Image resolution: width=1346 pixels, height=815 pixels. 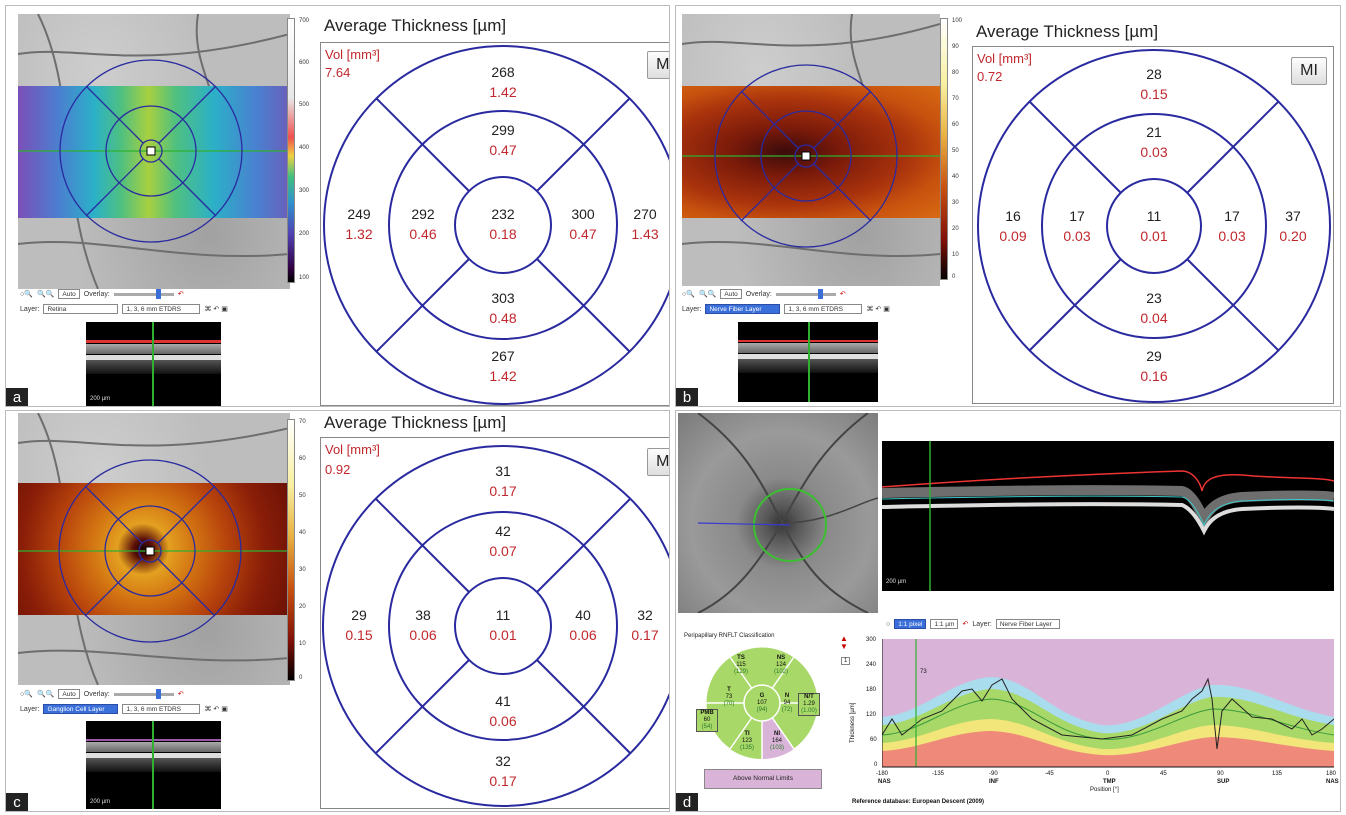 What do you see at coordinates (583, 224) in the screenshot?
I see `sector-inner-temporal: 300 0.47` at bounding box center [583, 224].